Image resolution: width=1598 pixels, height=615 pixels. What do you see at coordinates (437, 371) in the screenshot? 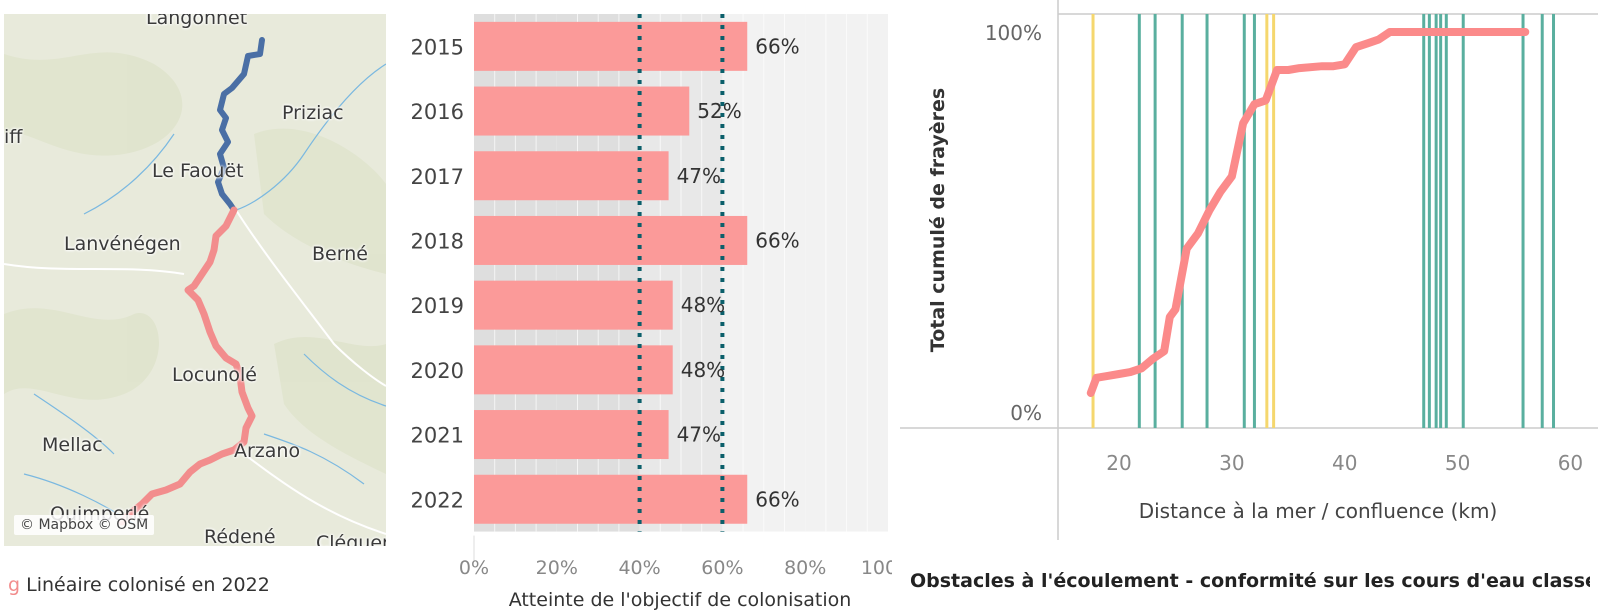
I see `bar-category-label-2020: 2020` at bounding box center [437, 371].